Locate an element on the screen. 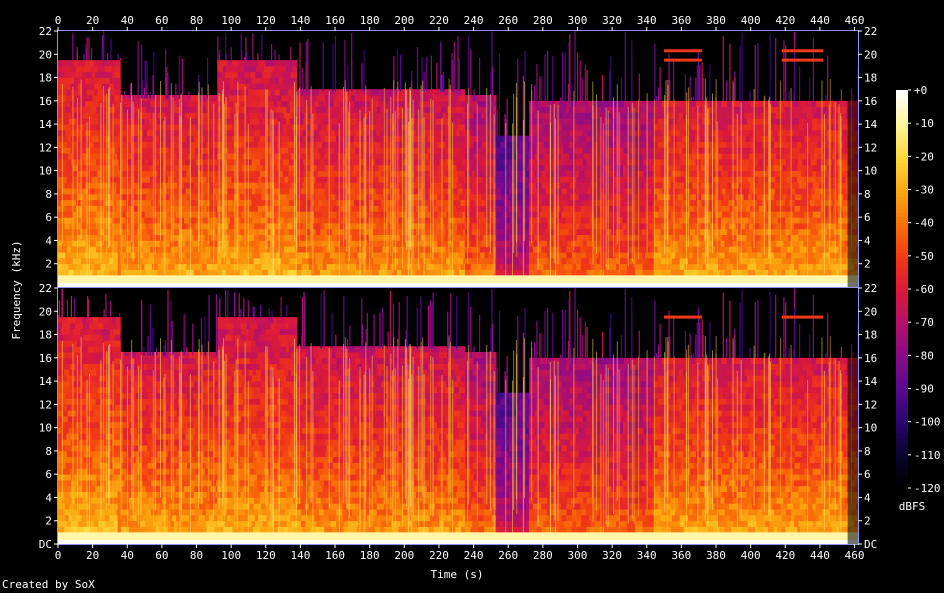 Image resolution: width=944 pixels, height=593 pixels. transient-marker is located at coordinates (119, 512).